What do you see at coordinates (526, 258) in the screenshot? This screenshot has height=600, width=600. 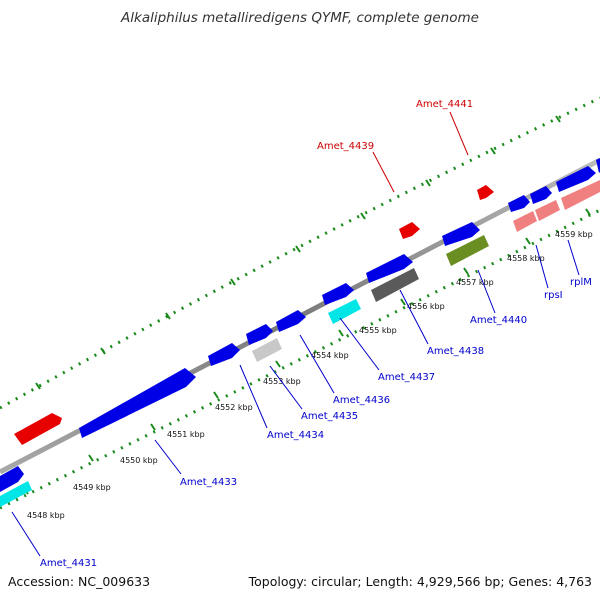 I see `kbp-label: 4558 kbp` at bounding box center [526, 258].